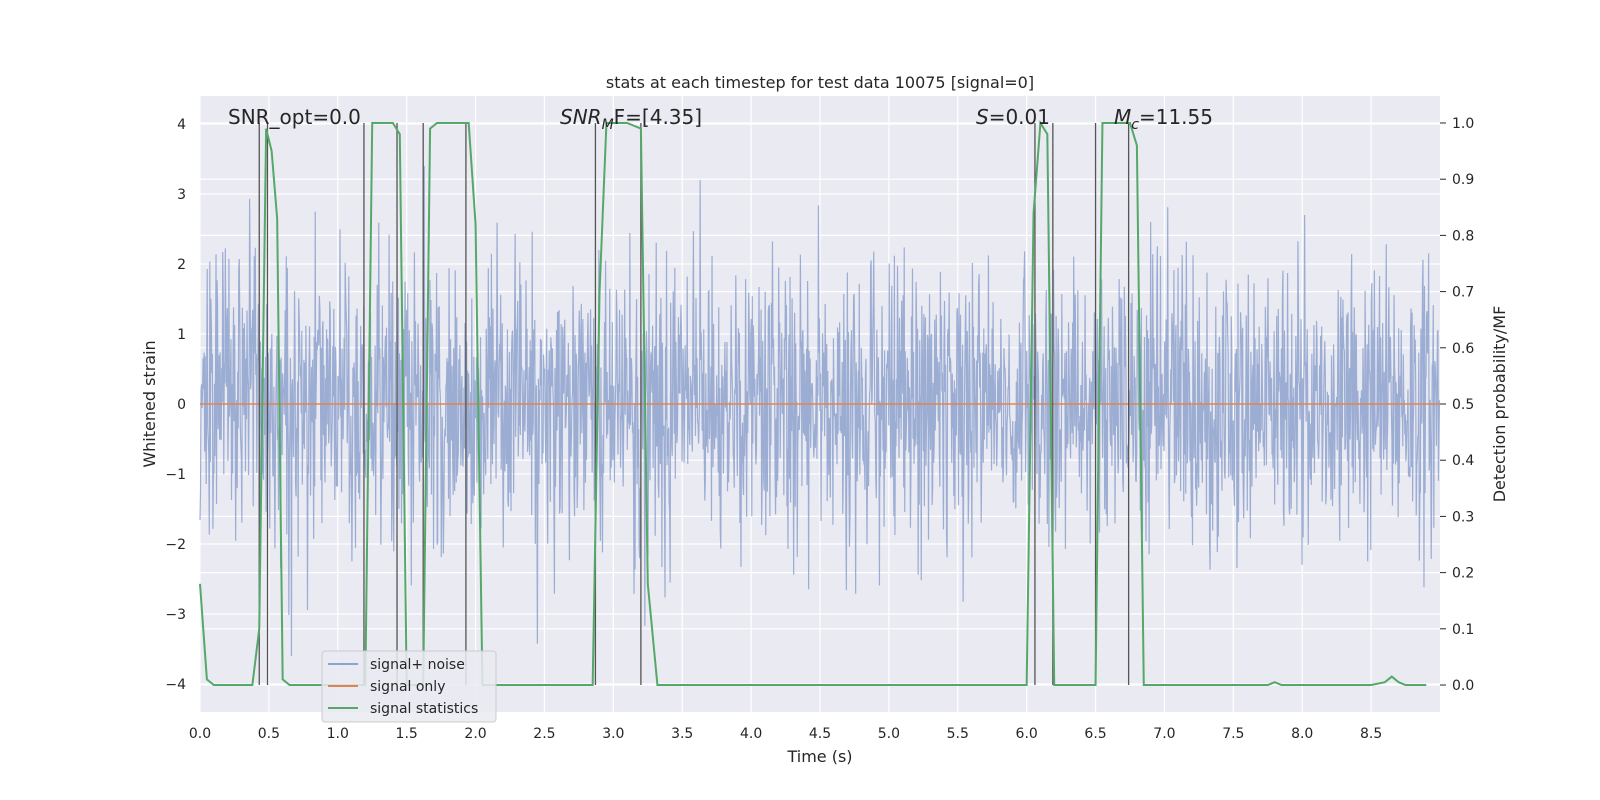  Describe the element at coordinates (1164, 734) in the screenshot. I see `x-tick-label: 7.0` at that location.